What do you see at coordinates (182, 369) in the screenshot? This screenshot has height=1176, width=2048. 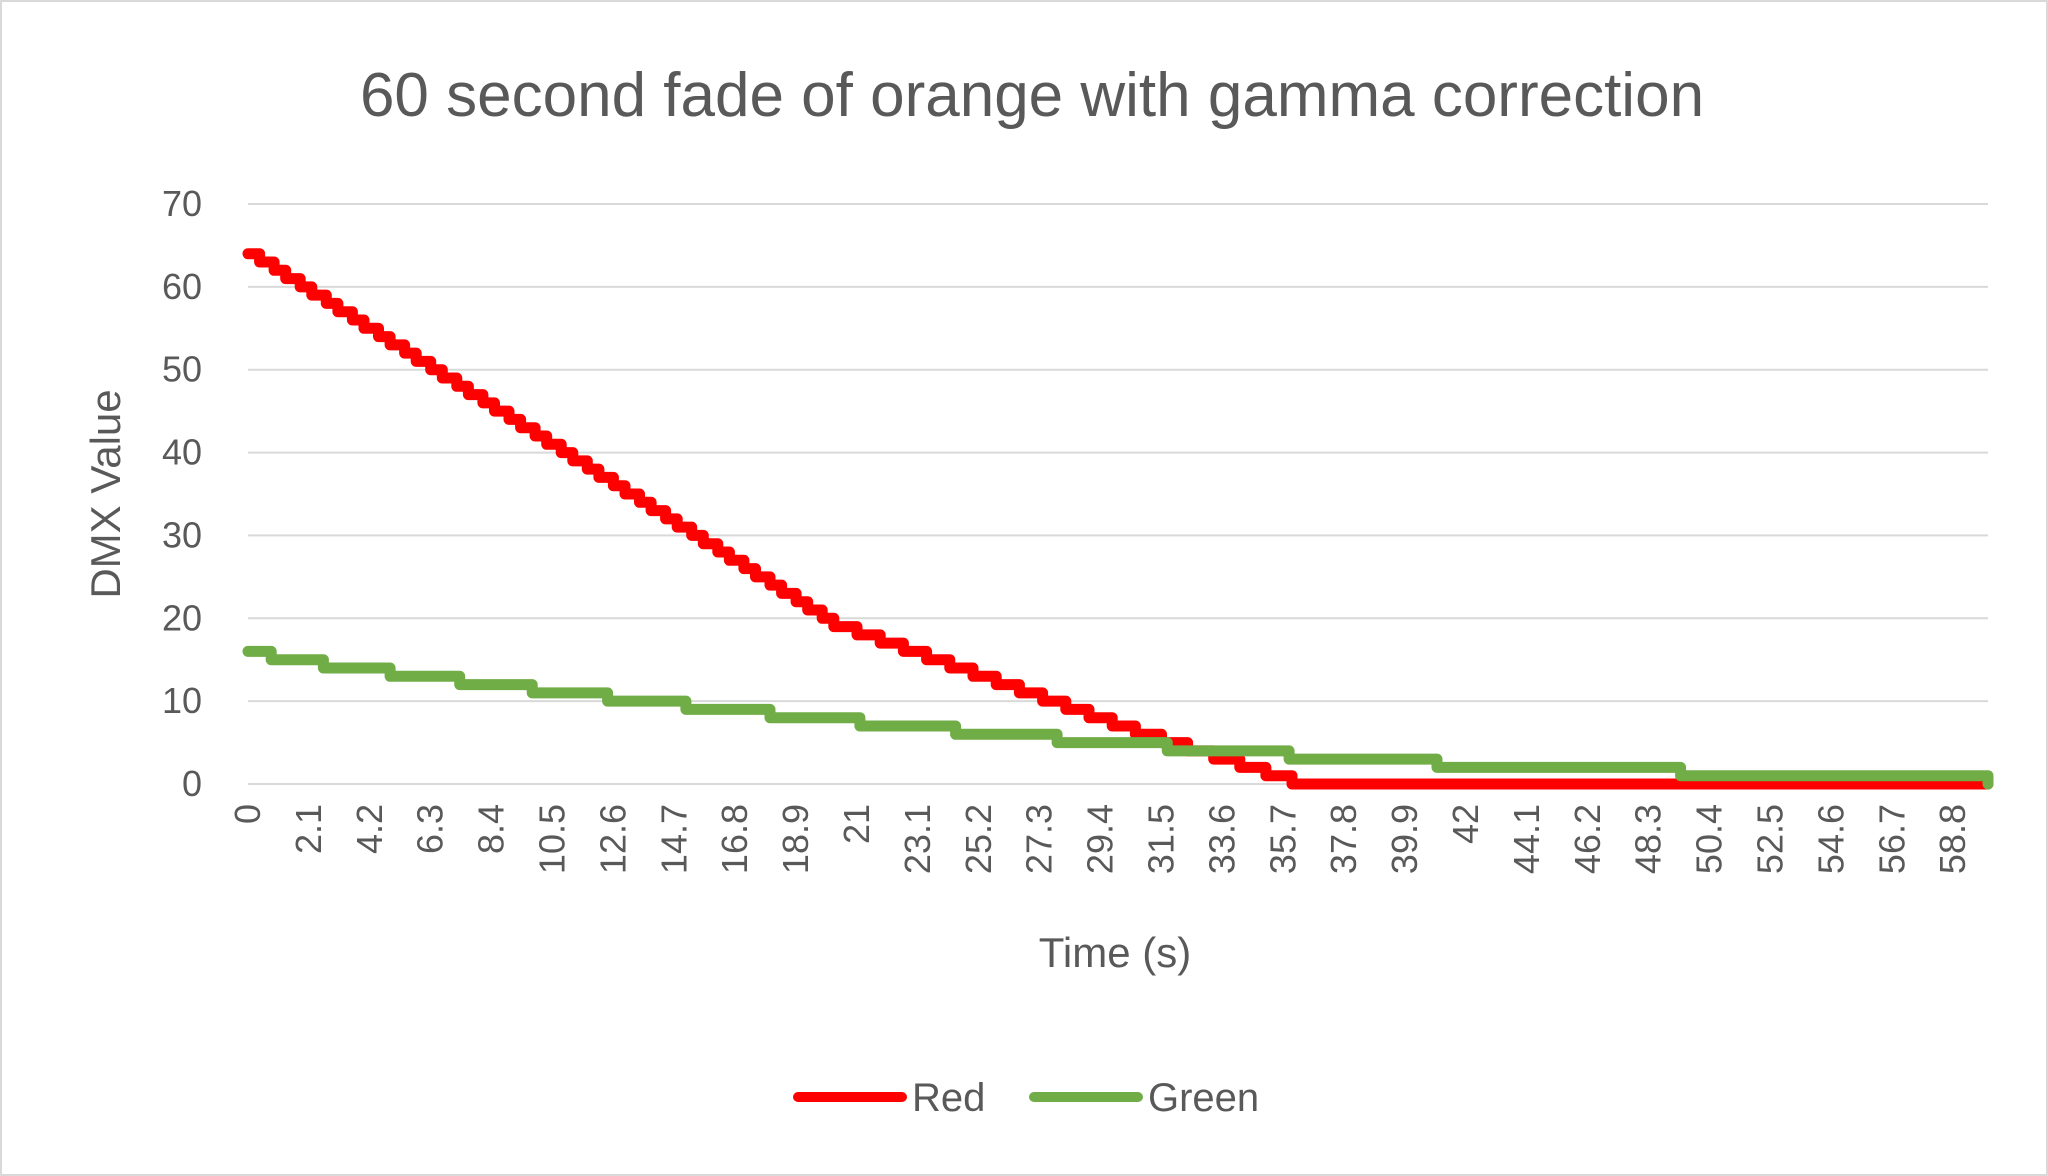 I see `y-tick-label: 50` at bounding box center [182, 369].